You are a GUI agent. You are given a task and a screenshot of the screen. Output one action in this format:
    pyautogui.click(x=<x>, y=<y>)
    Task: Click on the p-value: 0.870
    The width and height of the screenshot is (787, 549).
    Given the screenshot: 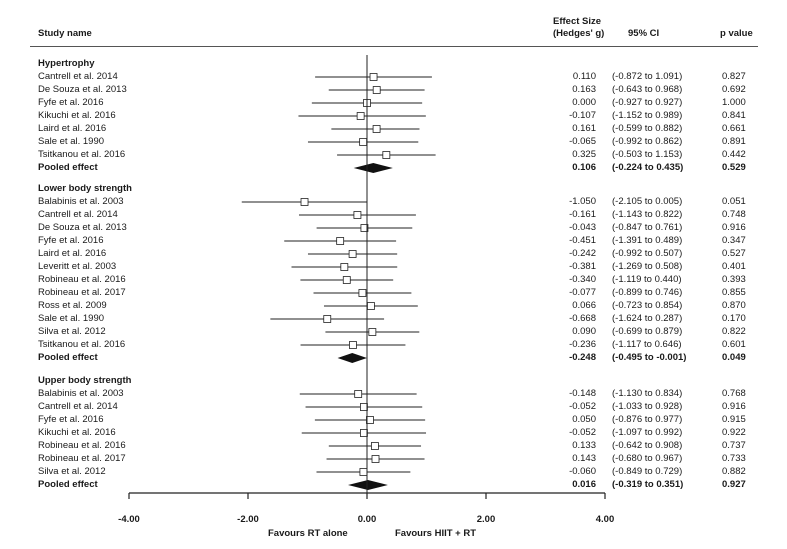 What is the action you would take?
    pyautogui.click(x=734, y=305)
    